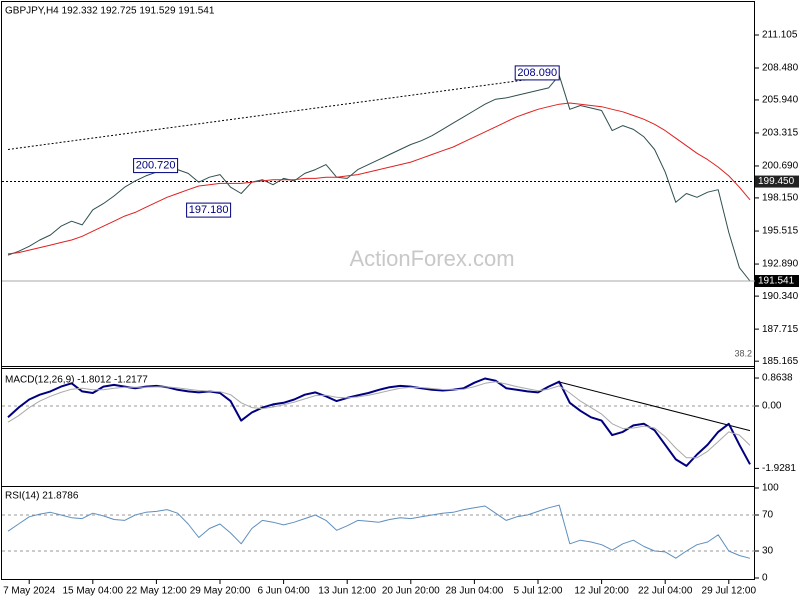  What do you see at coordinates (665, 591) in the screenshot?
I see `x-tick-label: 22 Jul 04:00` at bounding box center [665, 591].